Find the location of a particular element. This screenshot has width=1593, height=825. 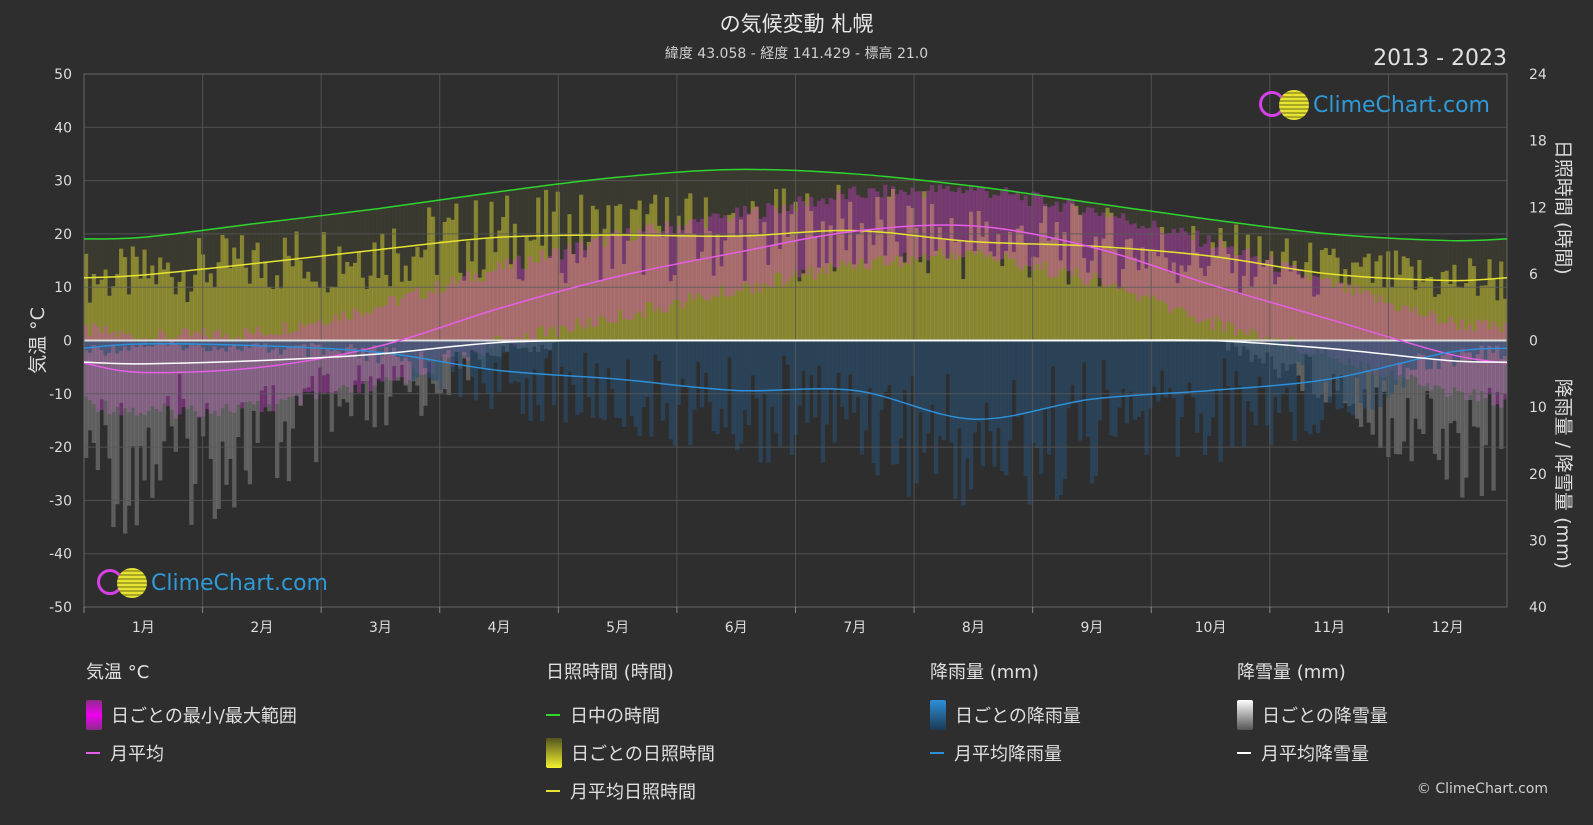

y-right-top-axis-title: 日照時間 (時間) is located at coordinates (1563, 207).